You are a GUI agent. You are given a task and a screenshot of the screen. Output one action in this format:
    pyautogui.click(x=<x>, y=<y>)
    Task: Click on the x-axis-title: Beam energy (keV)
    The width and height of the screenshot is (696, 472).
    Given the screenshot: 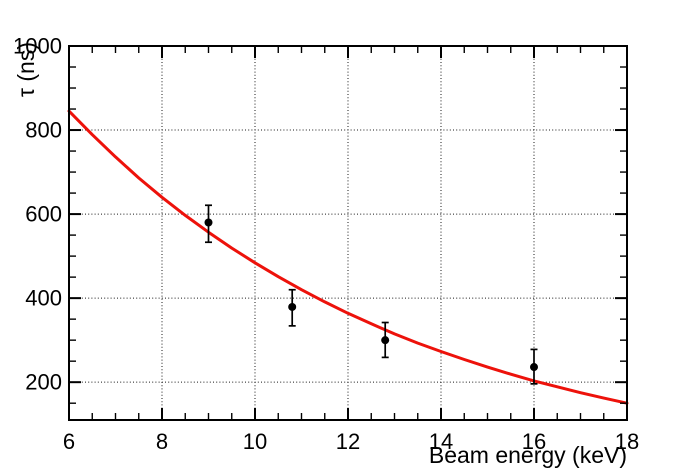 What is the action you would take?
    pyautogui.click(x=528, y=455)
    